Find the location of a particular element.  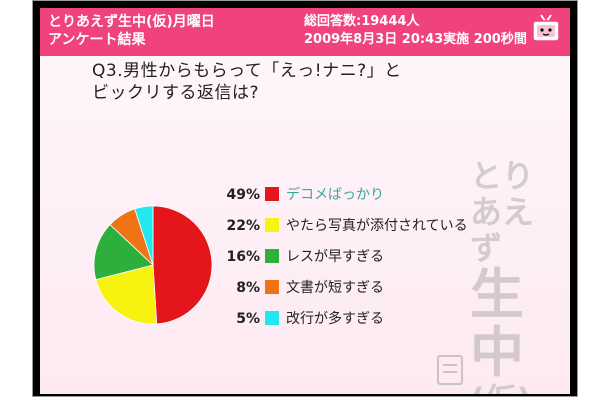

watermark-logo: とり あえず 生 中 (仮) is located at coordinates (502, 275).